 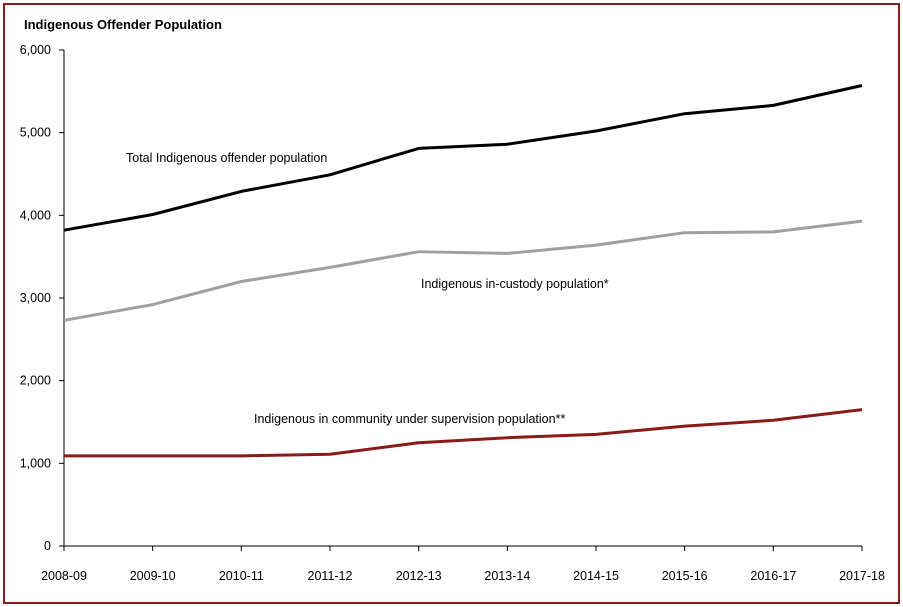 What do you see at coordinates (35, 215) in the screenshot?
I see `y-tick-label: 4,000` at bounding box center [35, 215].